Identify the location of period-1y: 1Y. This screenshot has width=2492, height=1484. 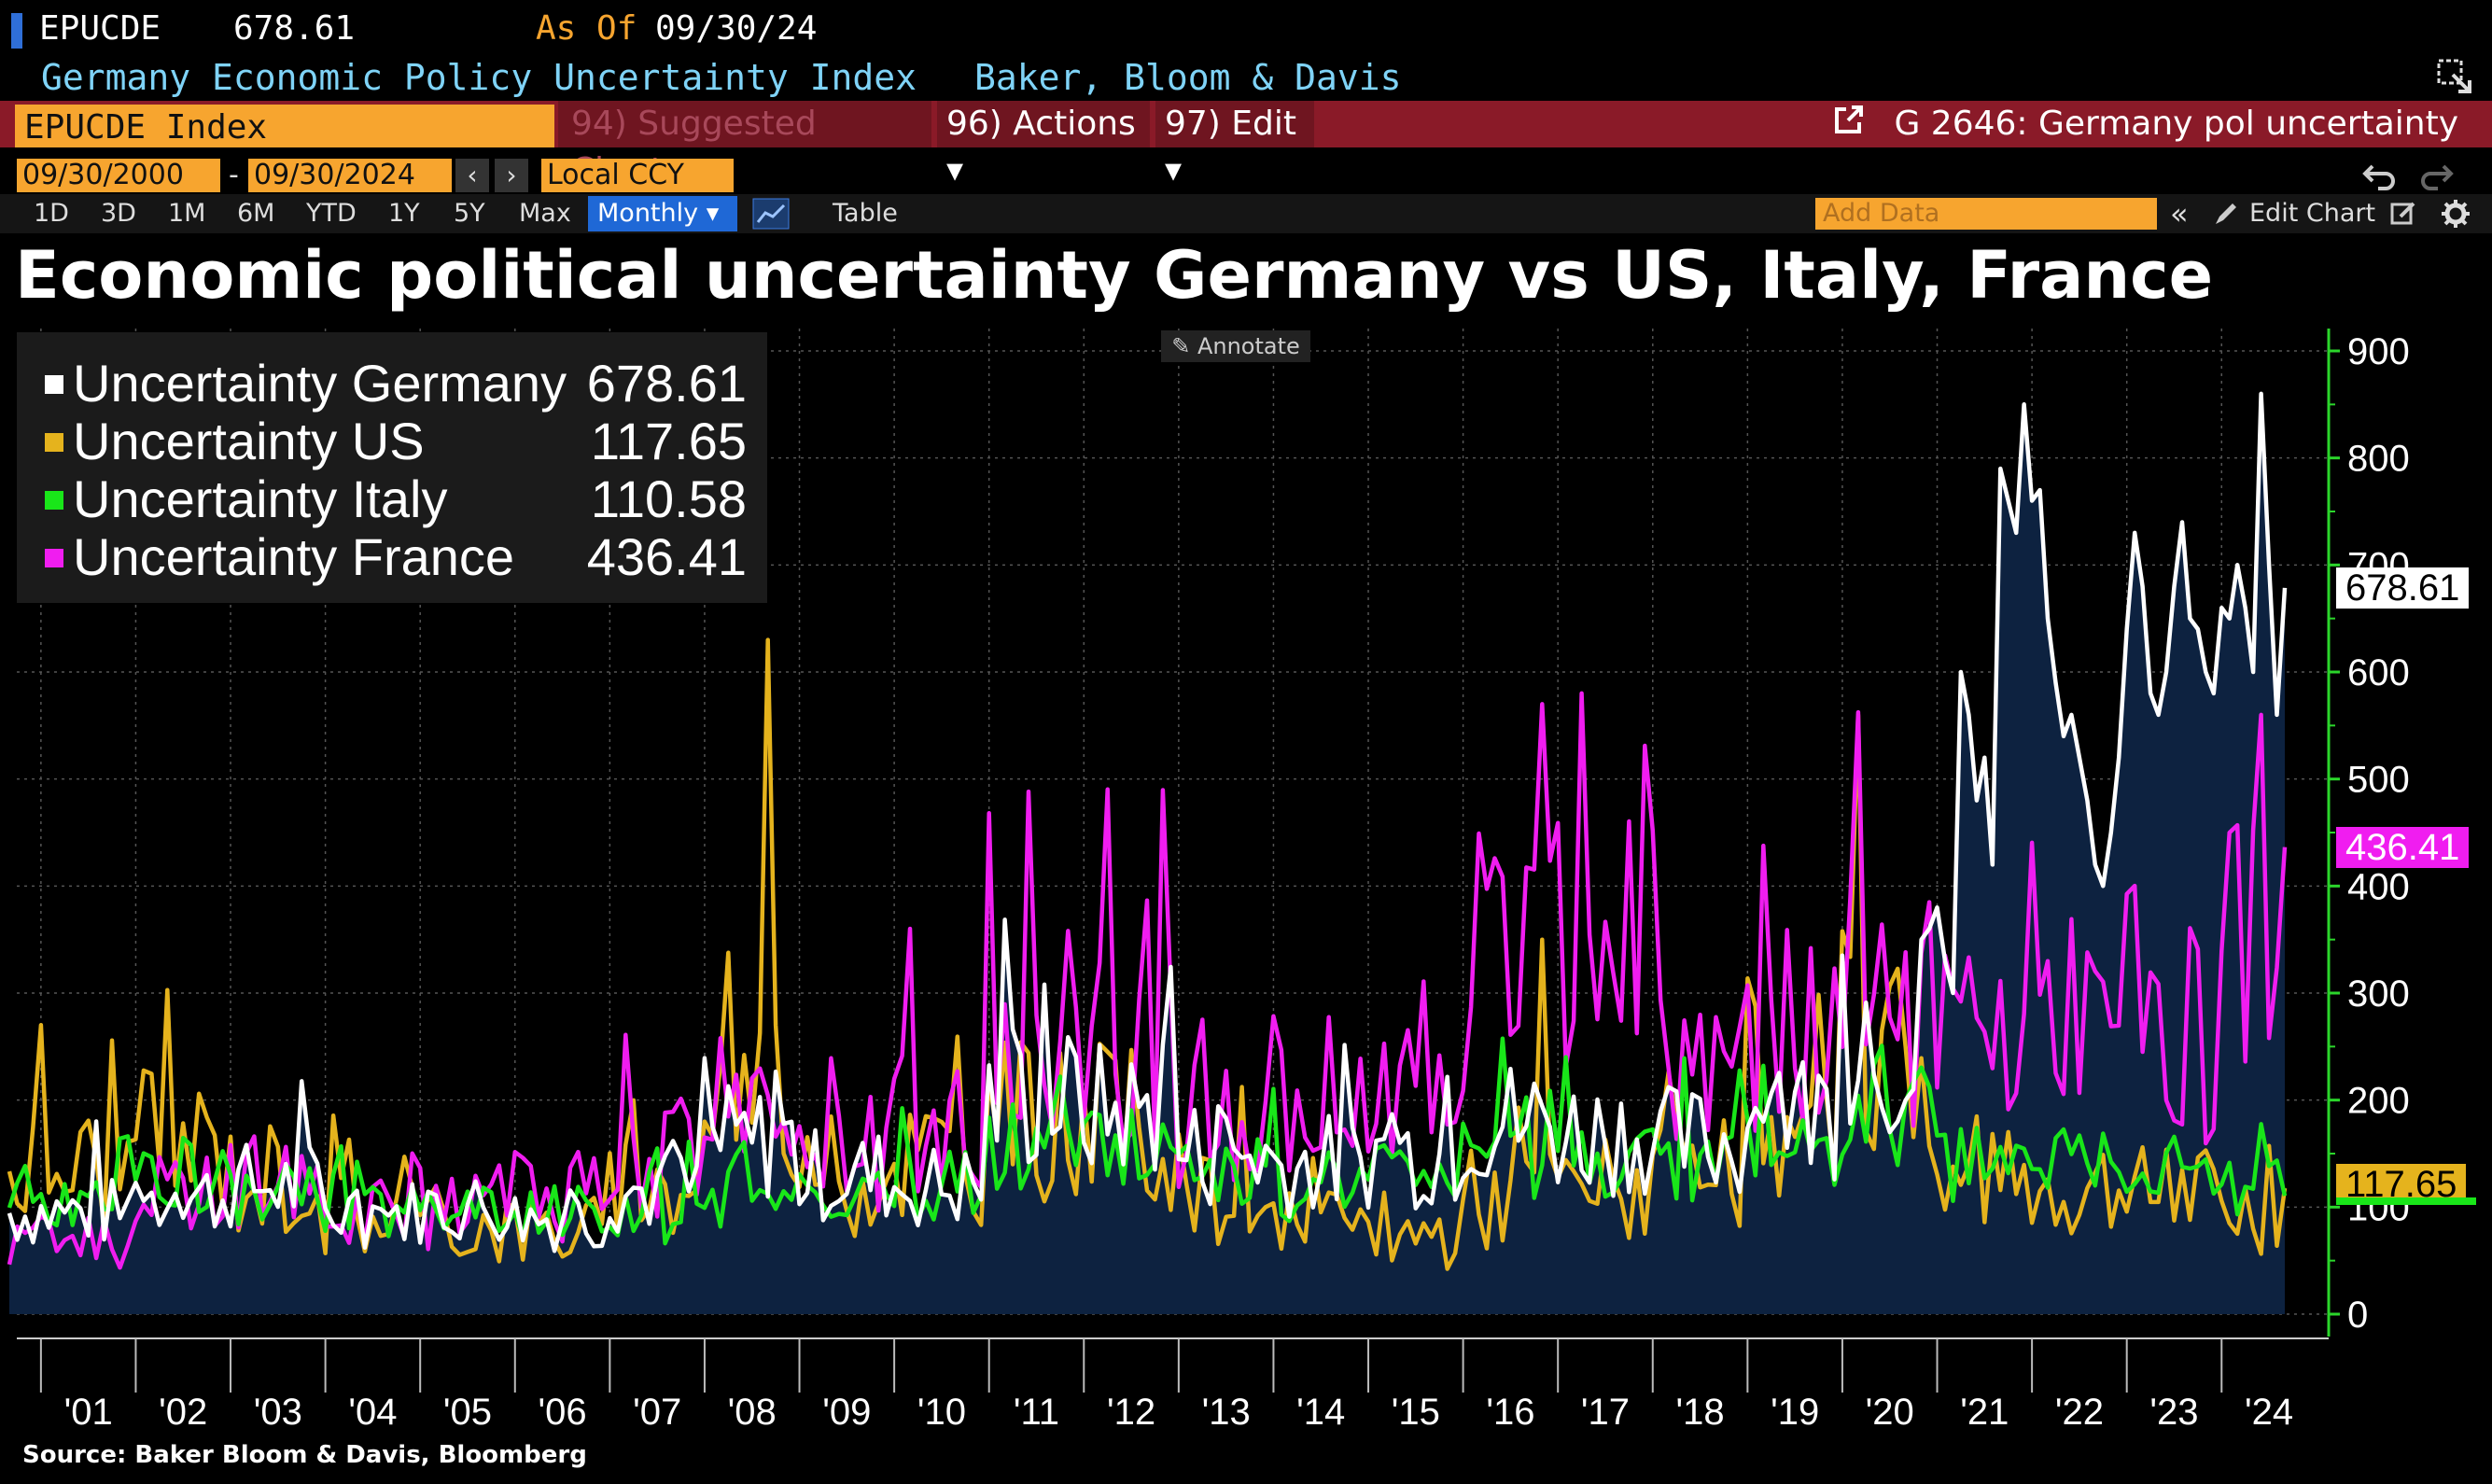
(404, 213).